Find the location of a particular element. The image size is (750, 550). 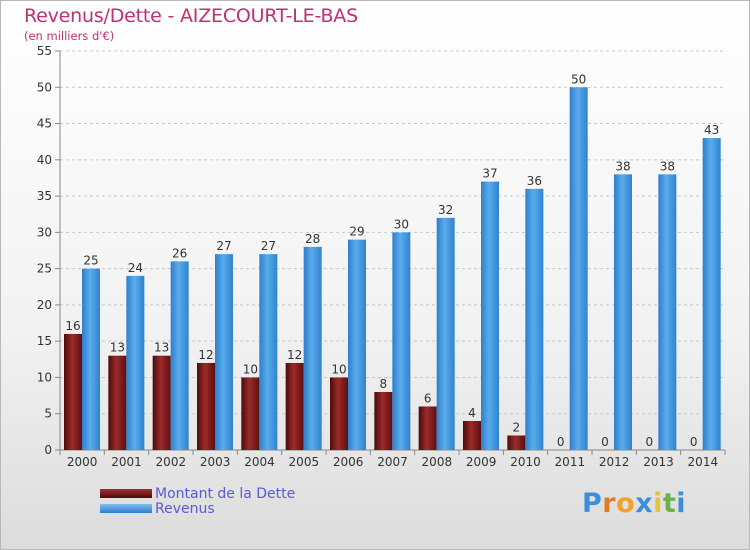

x-tick-label: 2012 is located at coordinates (614, 462).